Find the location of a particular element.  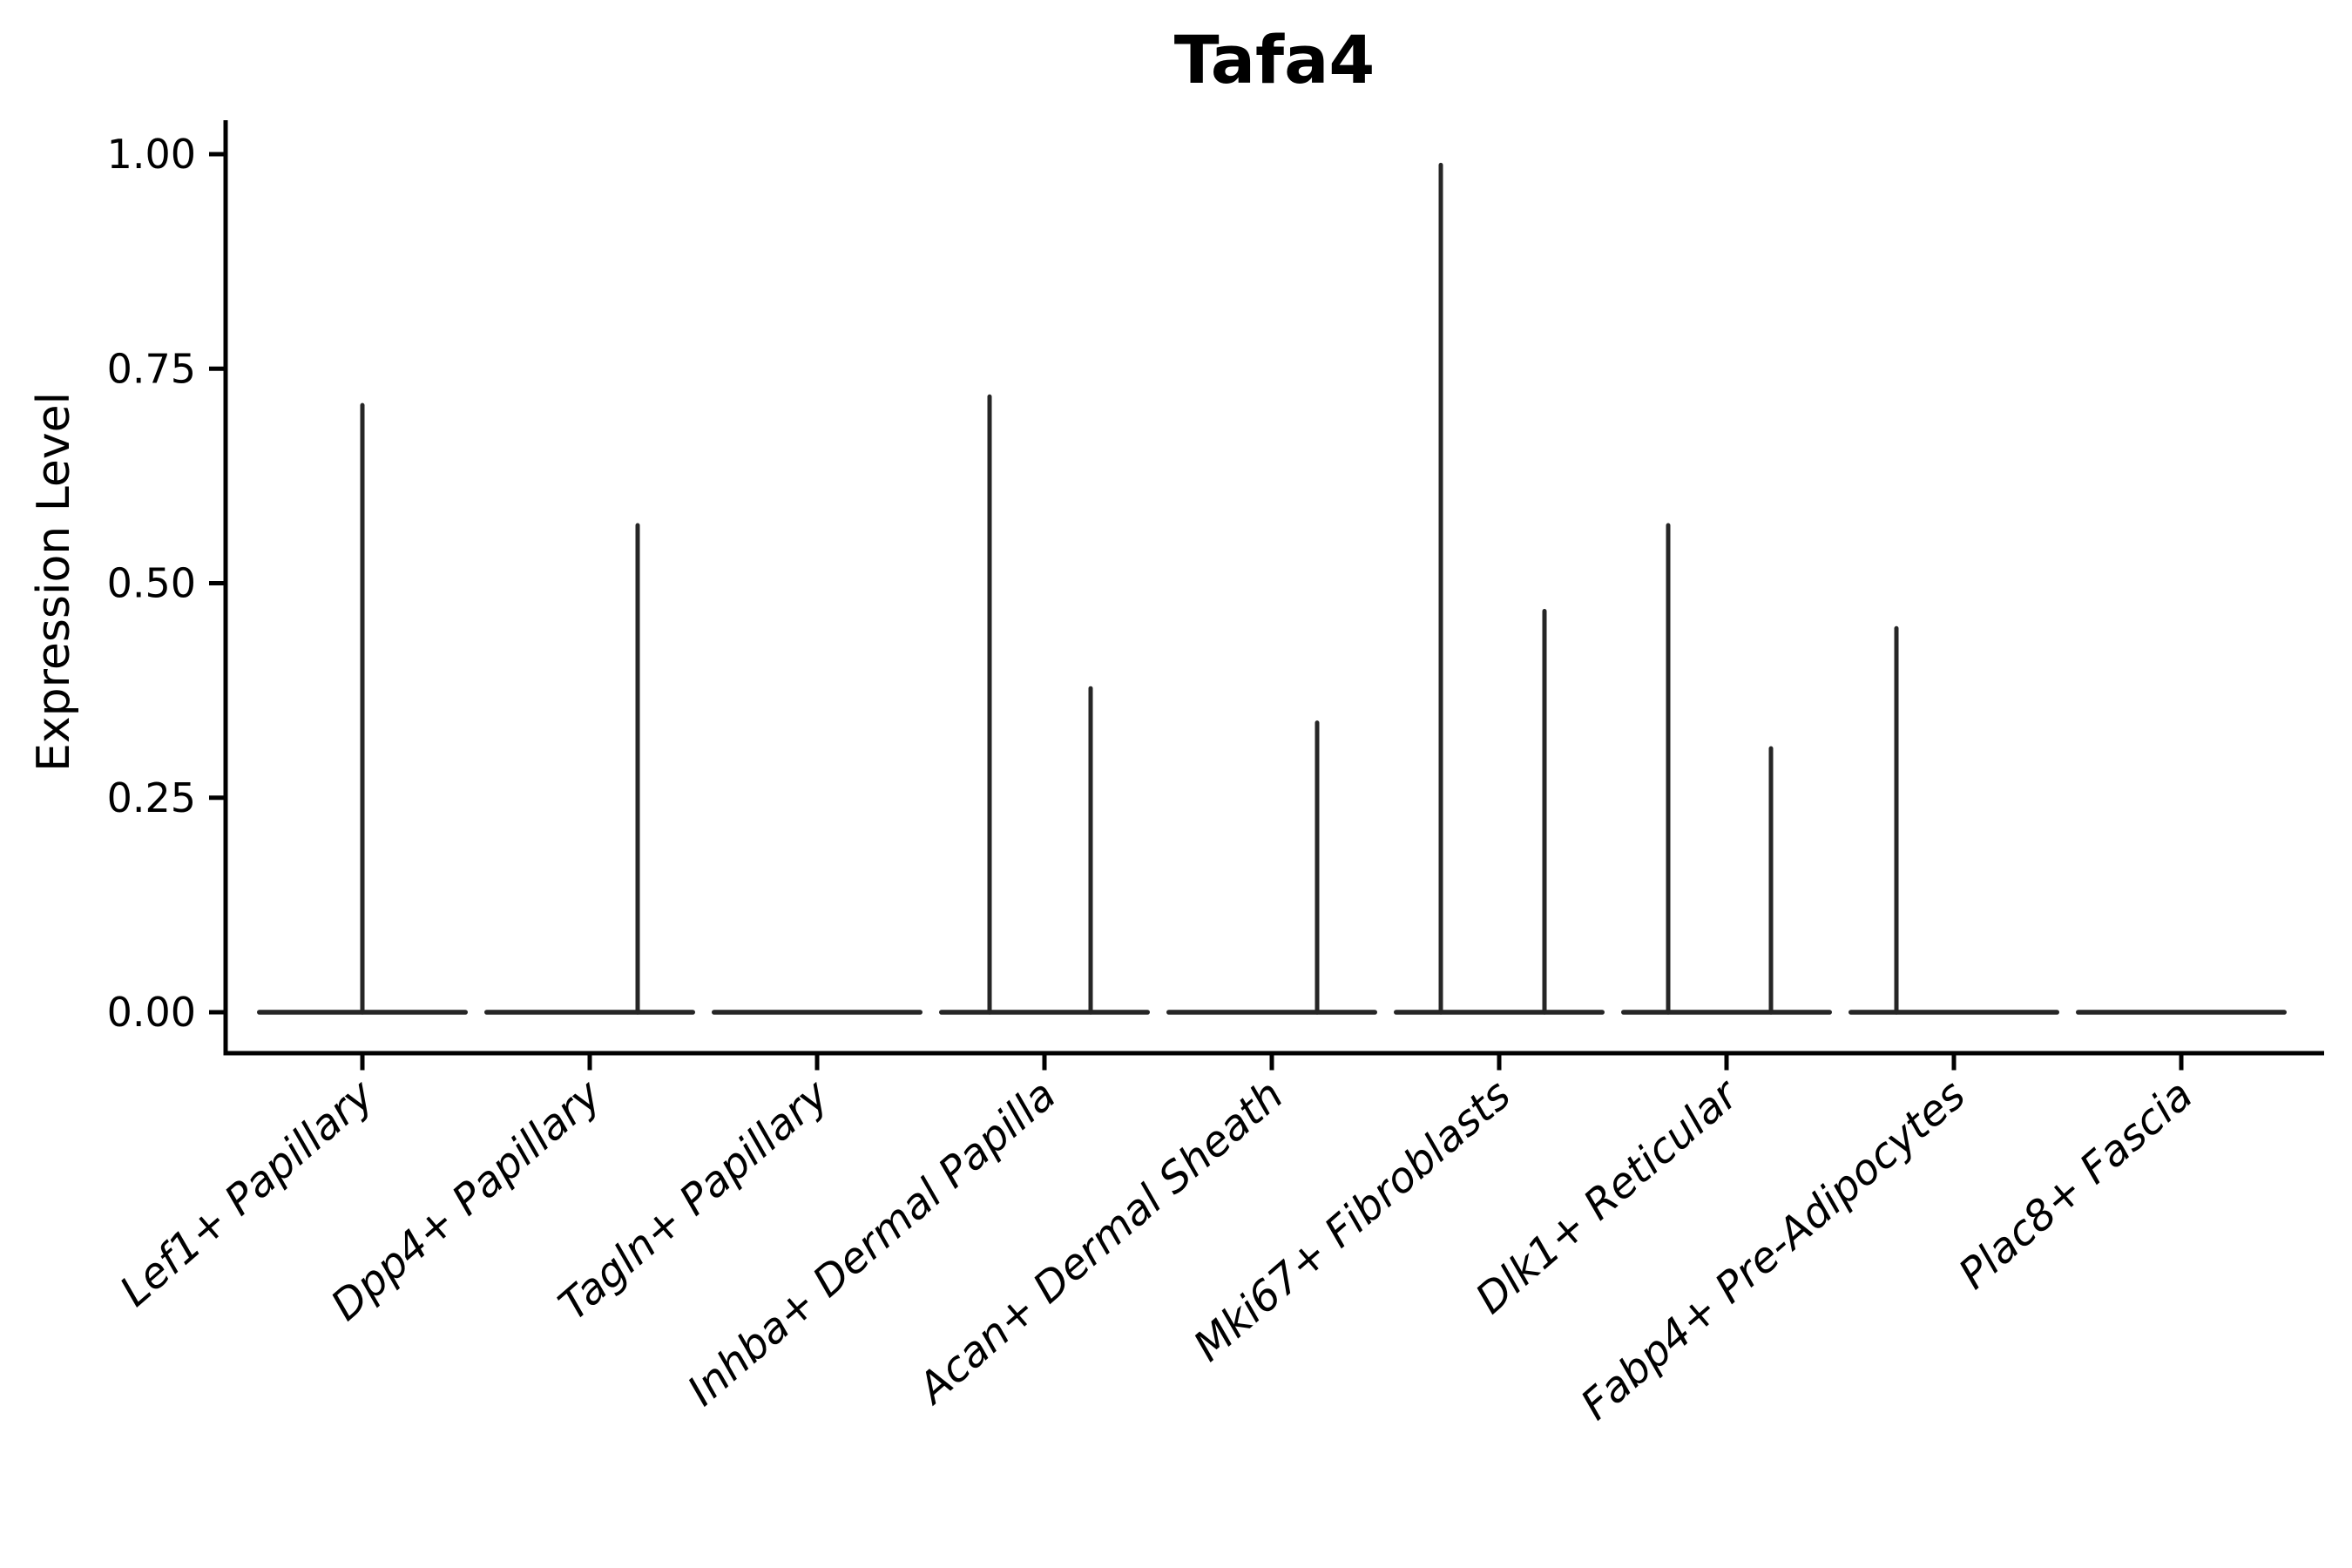

y-tick-label: 0.00 is located at coordinates (151, 1013).